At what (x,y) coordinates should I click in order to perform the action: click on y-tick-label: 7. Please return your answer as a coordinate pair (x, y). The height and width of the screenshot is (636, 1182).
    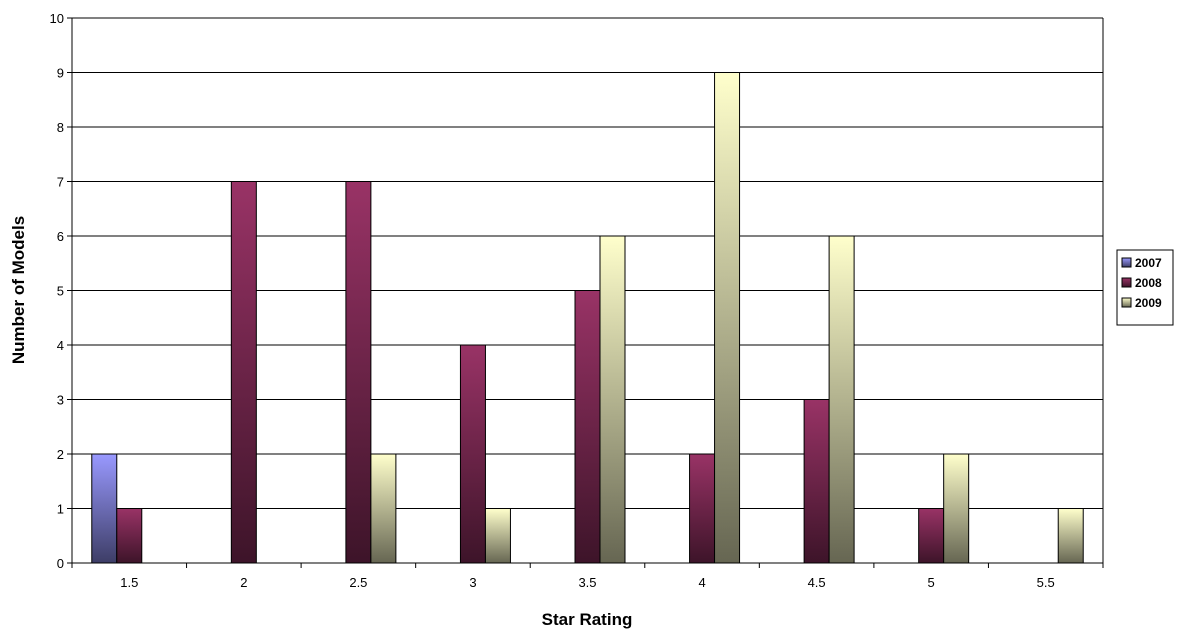
    Looking at the image, I should click on (60, 182).